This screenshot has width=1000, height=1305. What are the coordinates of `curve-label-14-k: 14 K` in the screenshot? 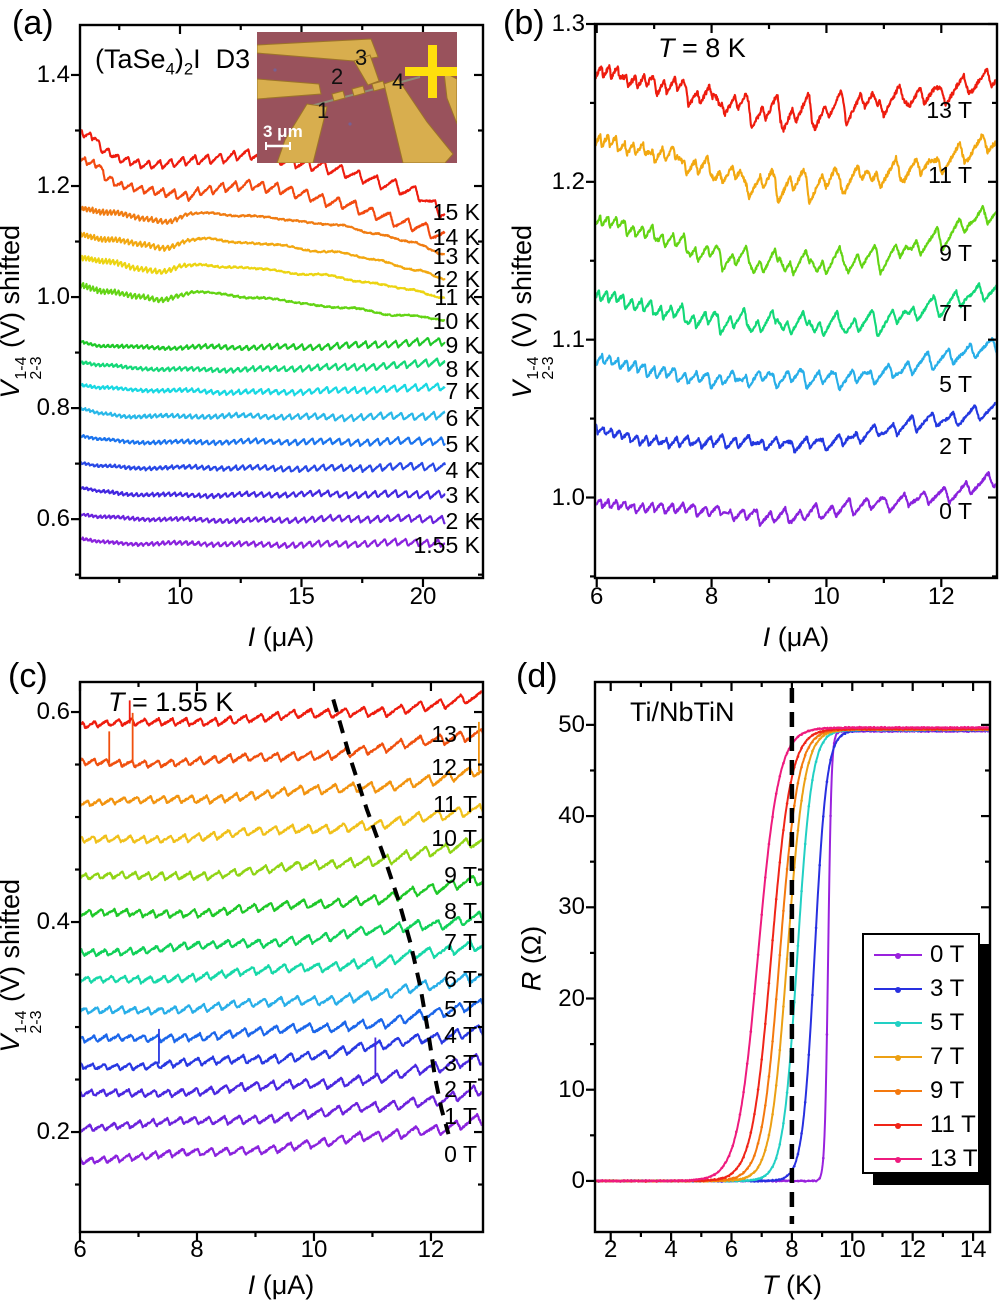 It's located at (456, 237).